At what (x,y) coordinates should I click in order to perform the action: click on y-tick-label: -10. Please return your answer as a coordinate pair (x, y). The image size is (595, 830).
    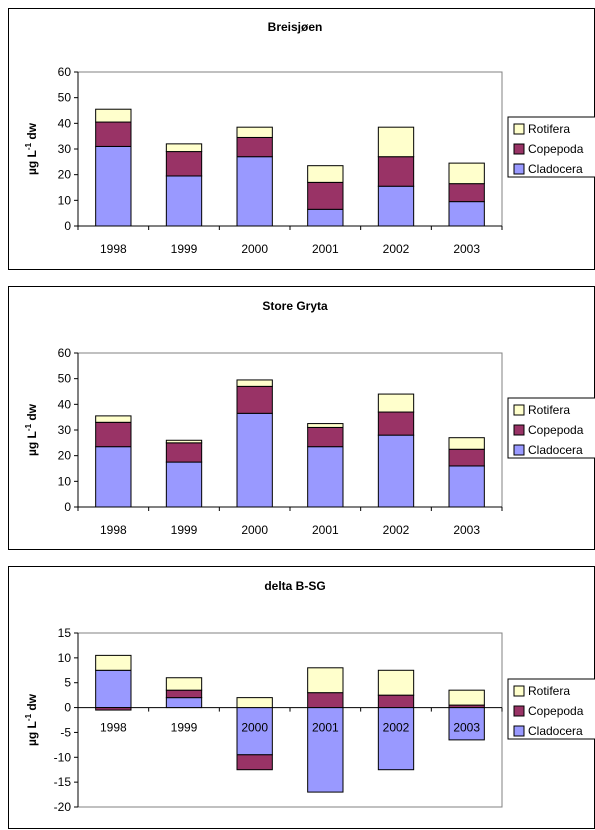
    Looking at the image, I should click on (63, 757).